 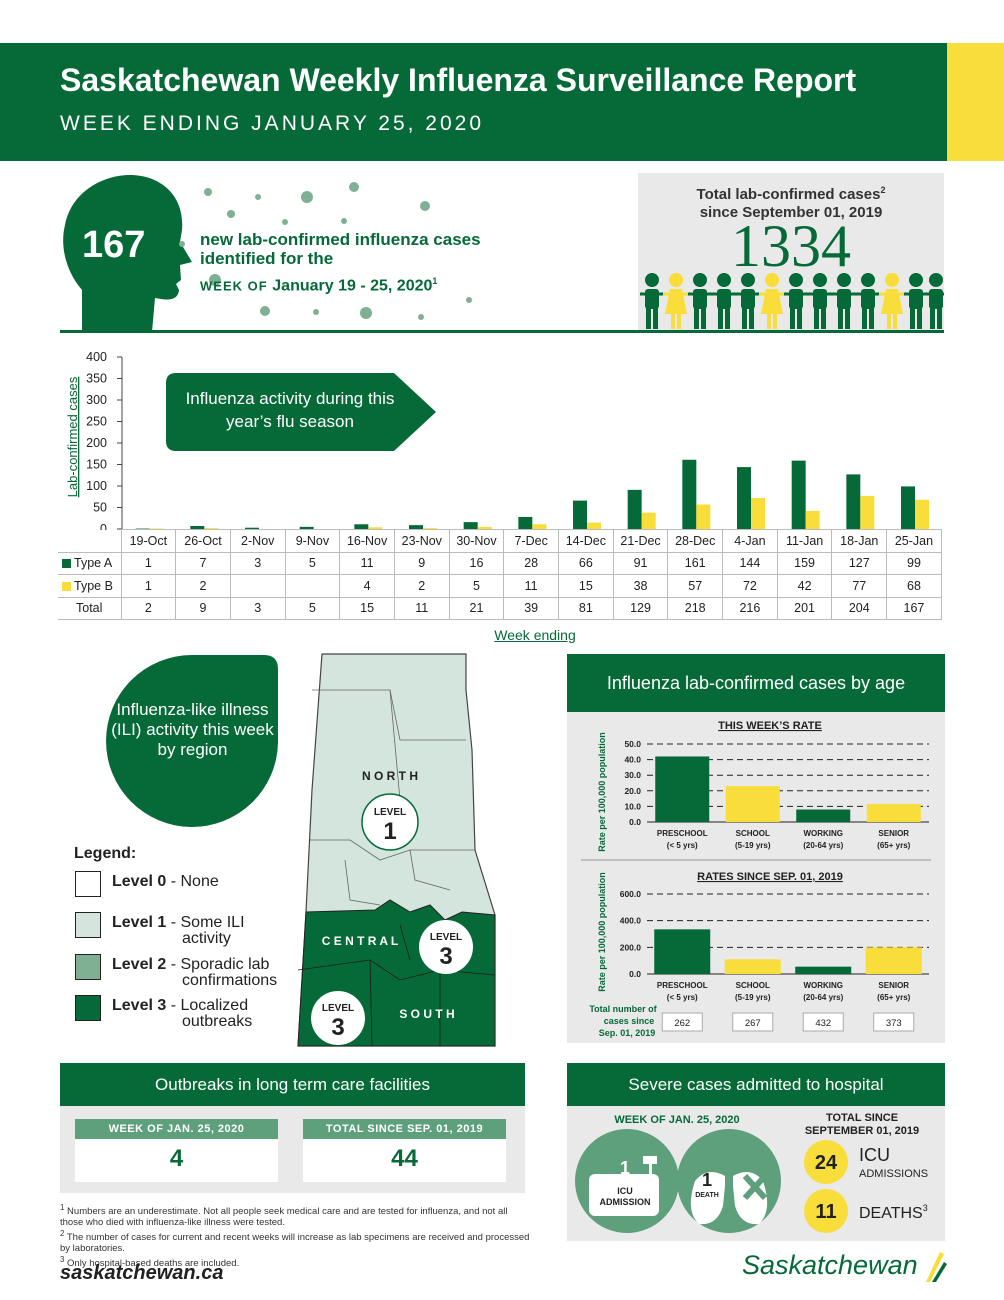 What do you see at coordinates (893, 997) in the screenshot?
I see `age-range-label: (65+ yrs)` at bounding box center [893, 997].